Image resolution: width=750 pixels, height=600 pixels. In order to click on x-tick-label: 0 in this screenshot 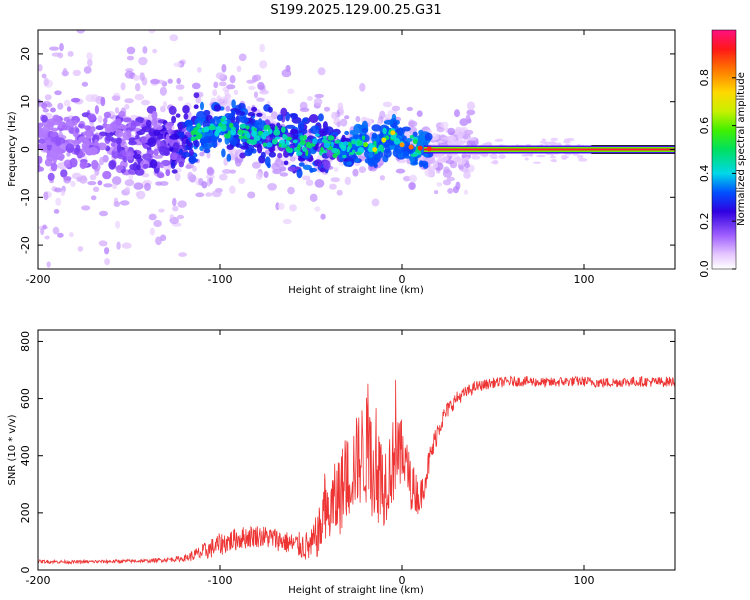, I will do `click(402, 279)`.